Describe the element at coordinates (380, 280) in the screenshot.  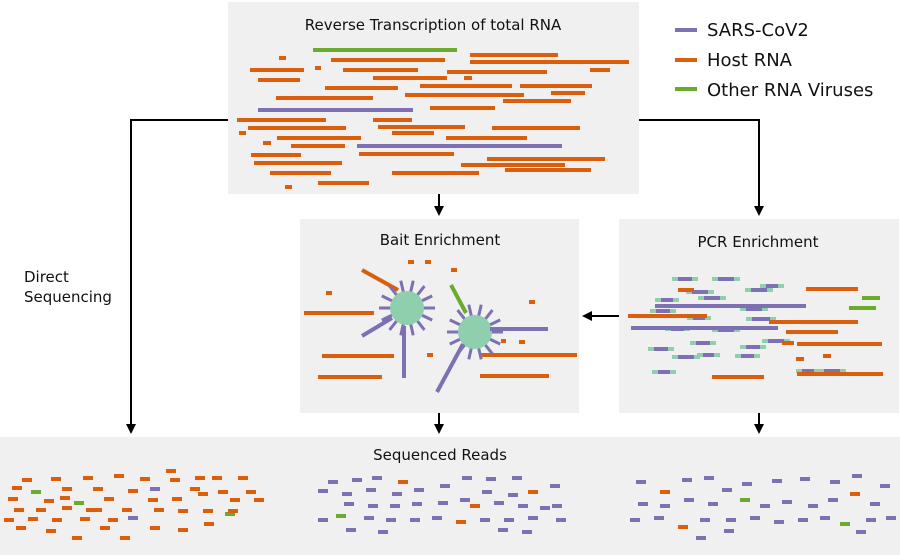
I see `bait-host-rna-captured-fragment` at that location.